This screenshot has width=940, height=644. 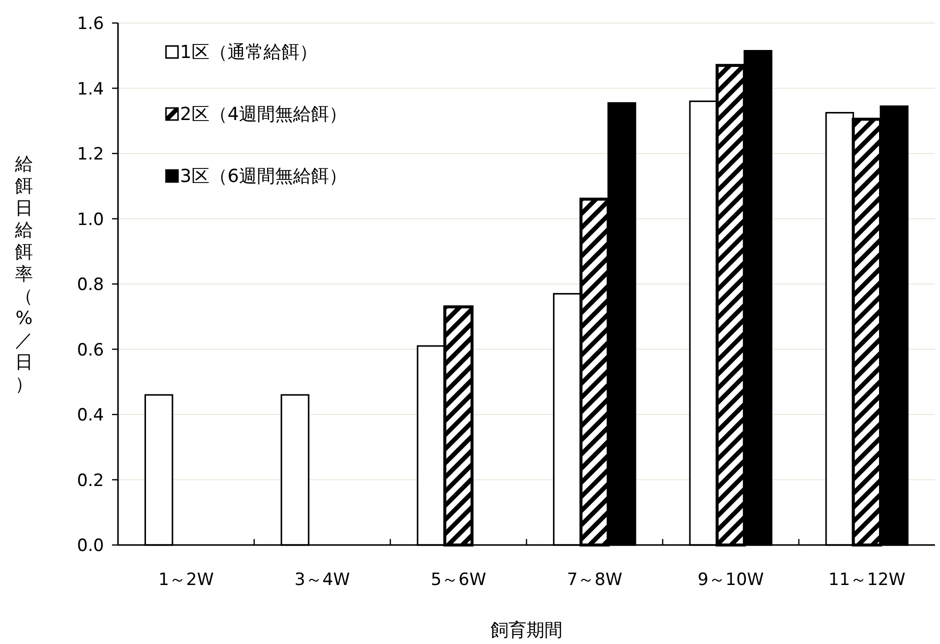 I want to click on y-tick-label: 0.2, so click(x=90, y=480).